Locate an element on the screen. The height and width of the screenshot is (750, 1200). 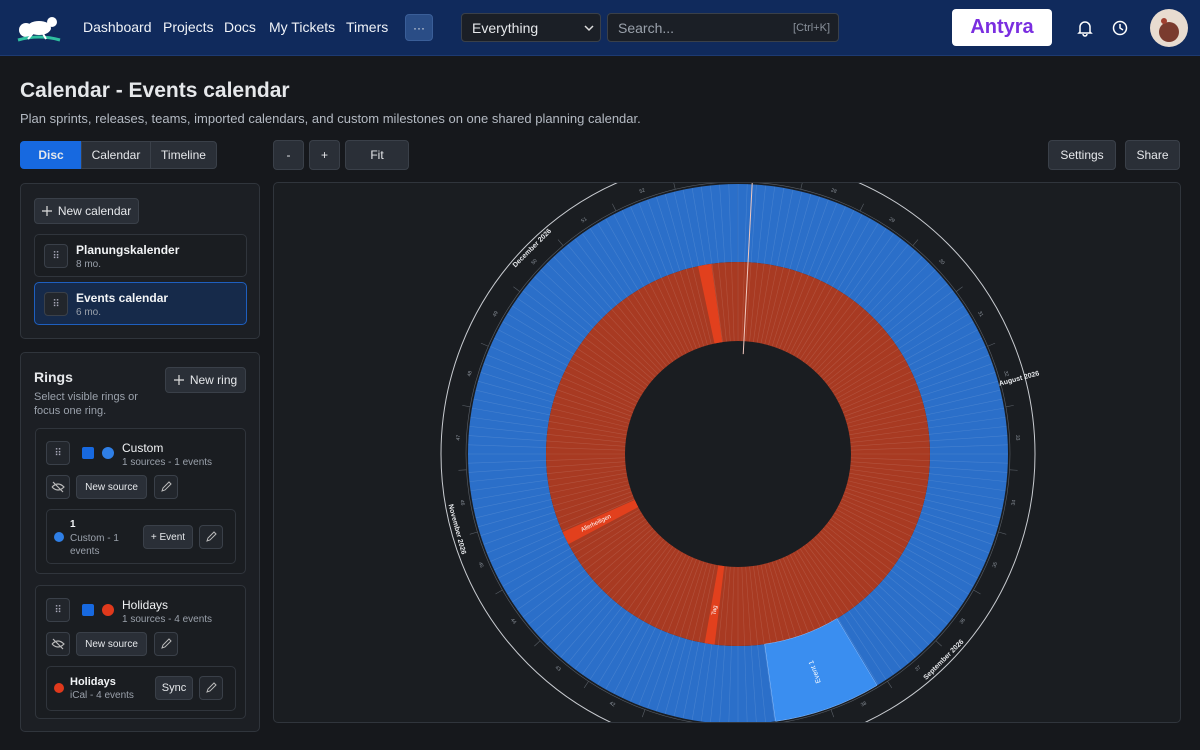
rings-description: Select visible rings or focus one ring. is located at coordinates (86, 404).